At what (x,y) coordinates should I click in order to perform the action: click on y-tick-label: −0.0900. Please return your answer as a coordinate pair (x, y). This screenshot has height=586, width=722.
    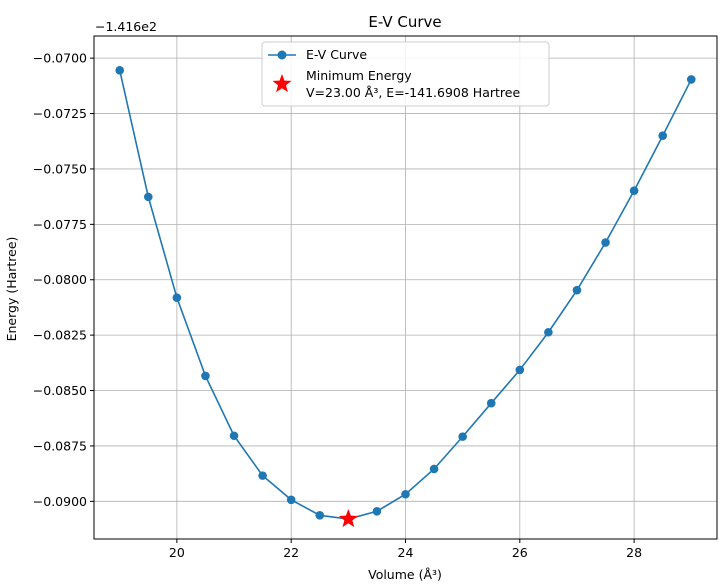
    Looking at the image, I should click on (60, 501).